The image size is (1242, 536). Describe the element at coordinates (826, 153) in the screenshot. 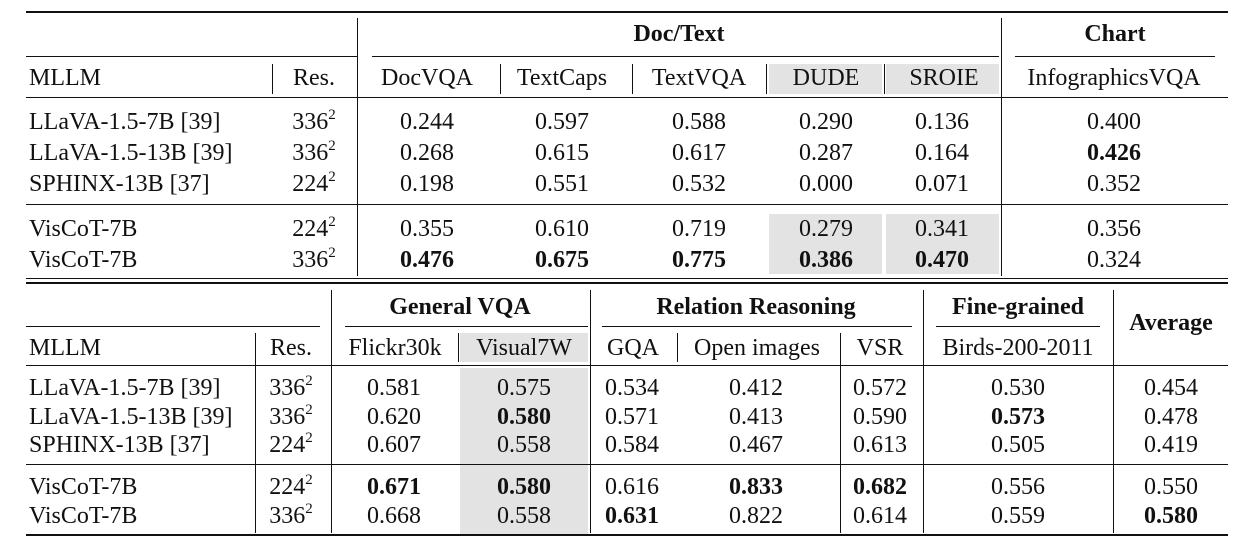

I see `table1-row1-dude: 0.287` at that location.